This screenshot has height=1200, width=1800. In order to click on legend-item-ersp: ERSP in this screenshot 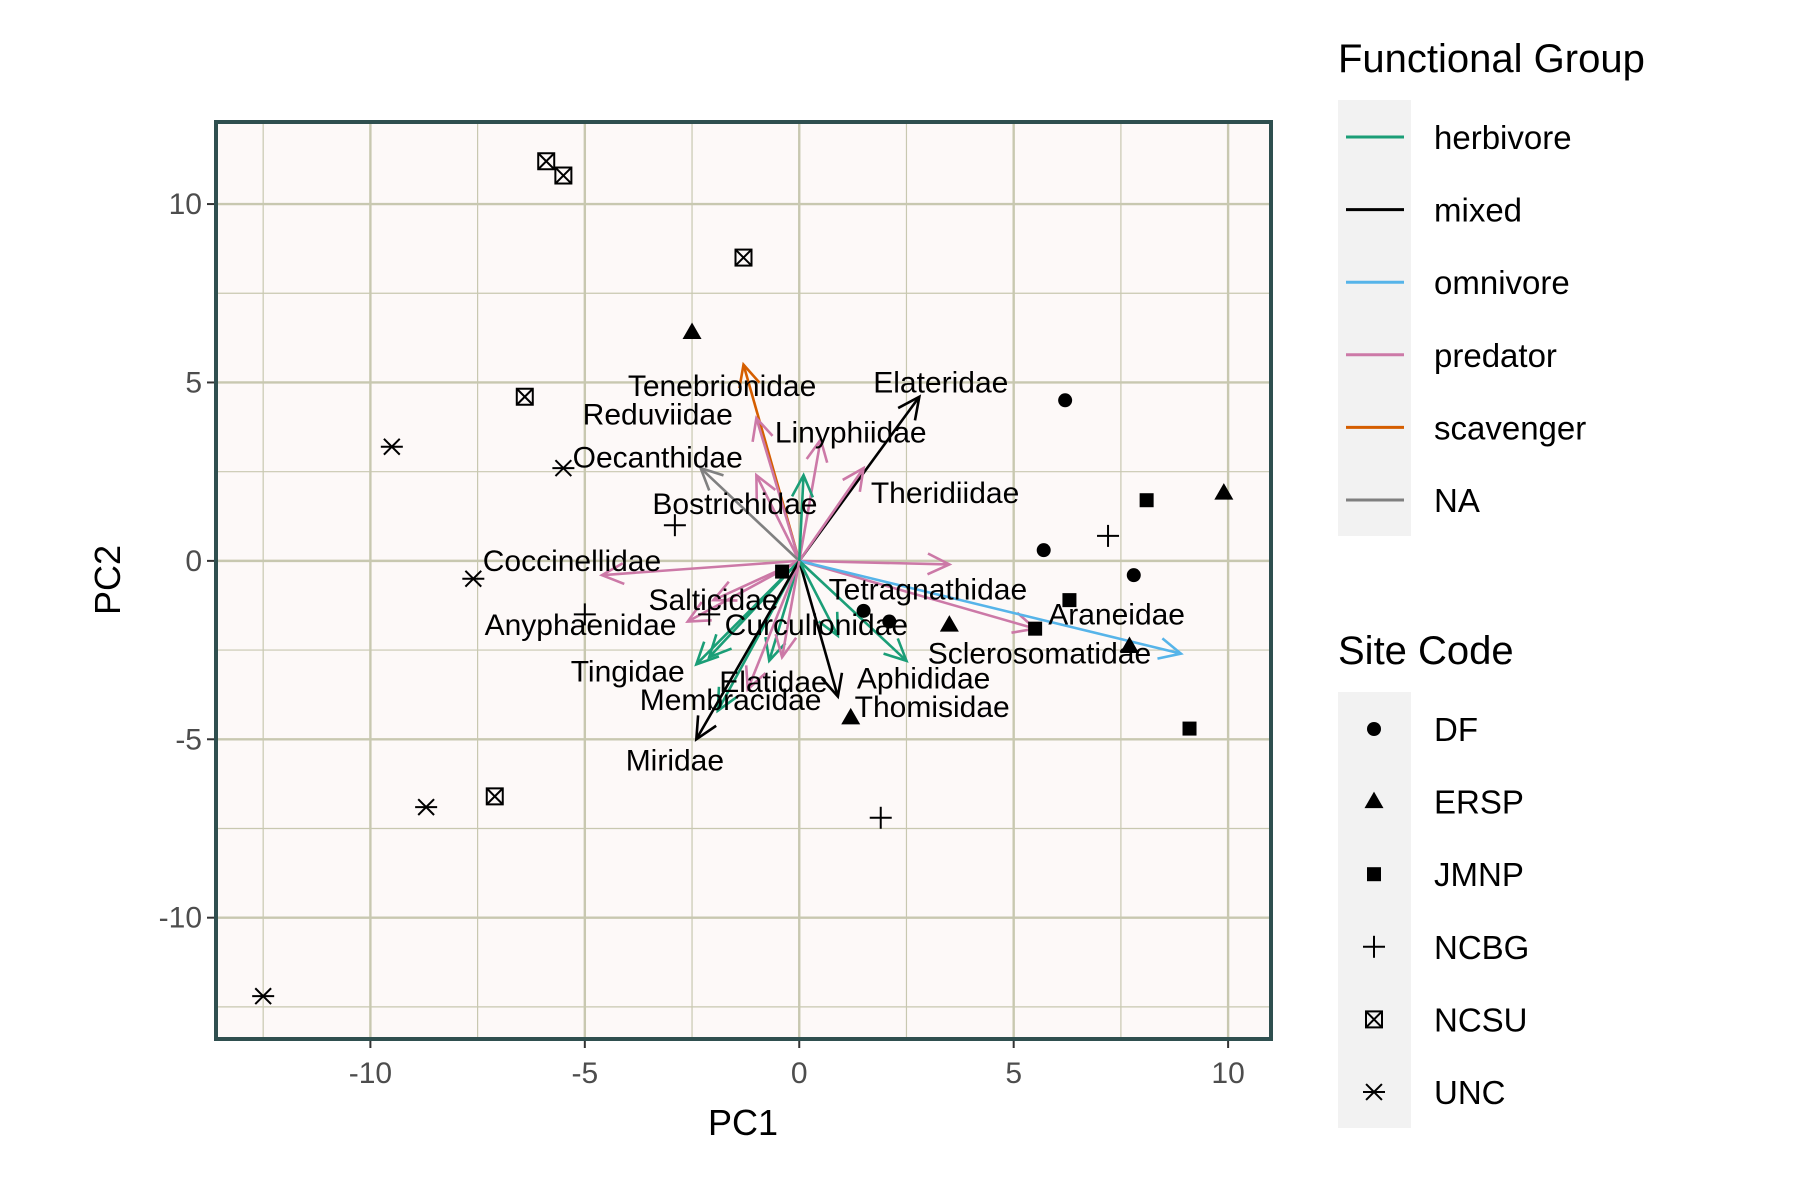, I will do `click(1444, 802)`.